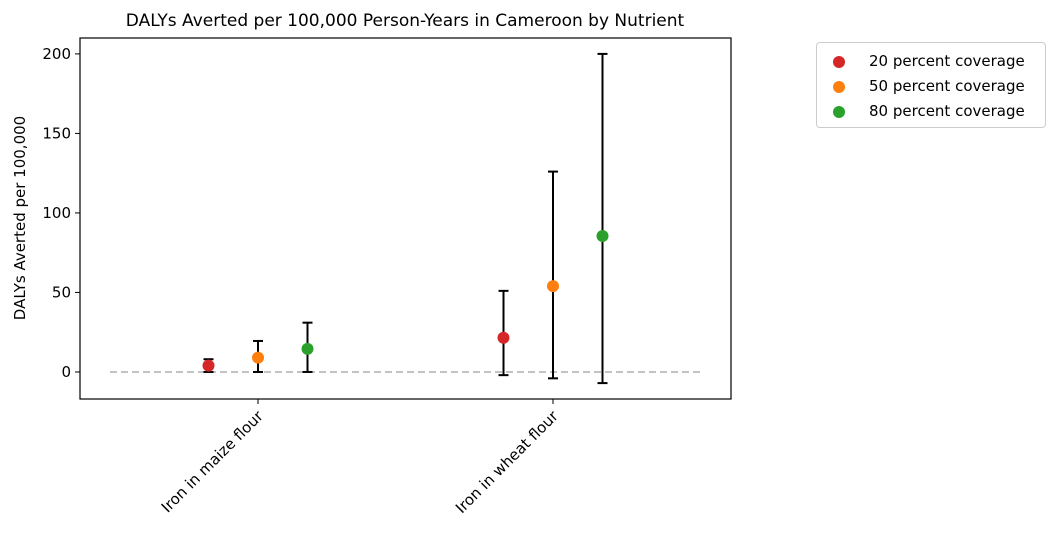  I want to click on y-tick-label: 150, so click(56, 133).